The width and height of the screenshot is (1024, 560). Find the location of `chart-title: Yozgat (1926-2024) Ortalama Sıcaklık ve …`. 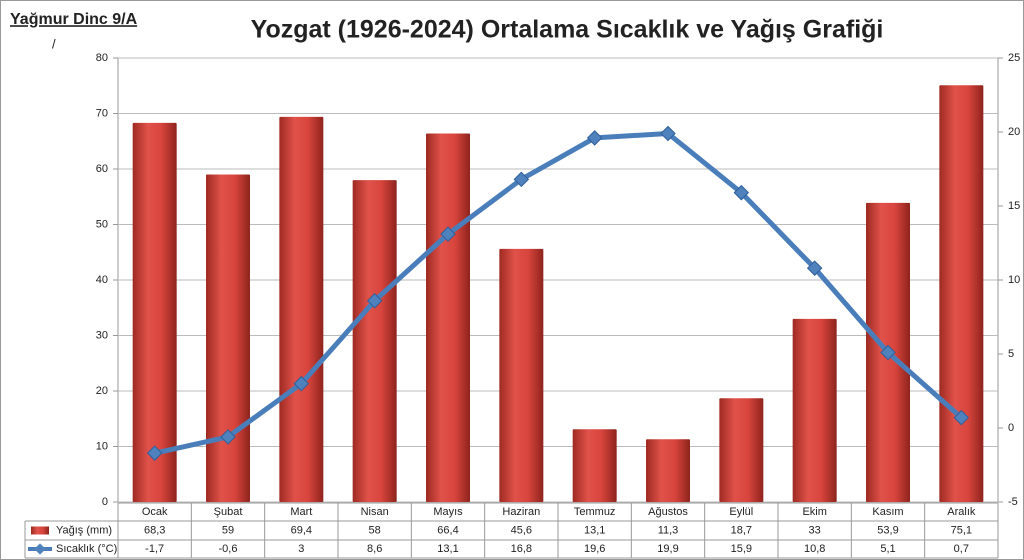

chart-title: Yozgat (1926-2024) Ortalama Sıcaklık ve … is located at coordinates (567, 30).